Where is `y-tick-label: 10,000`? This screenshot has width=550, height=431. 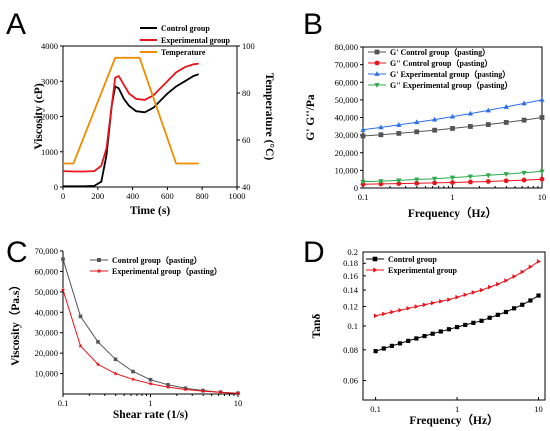
y-tick-label: 10,000 is located at coordinates (346, 170).